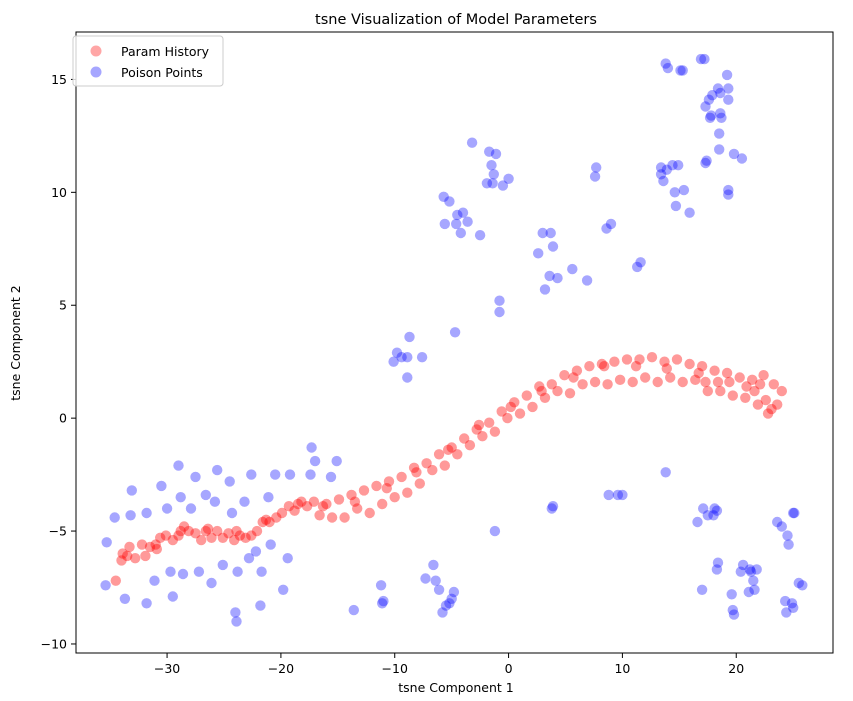  I want to click on y-tick-label: 0, so click(63, 418).